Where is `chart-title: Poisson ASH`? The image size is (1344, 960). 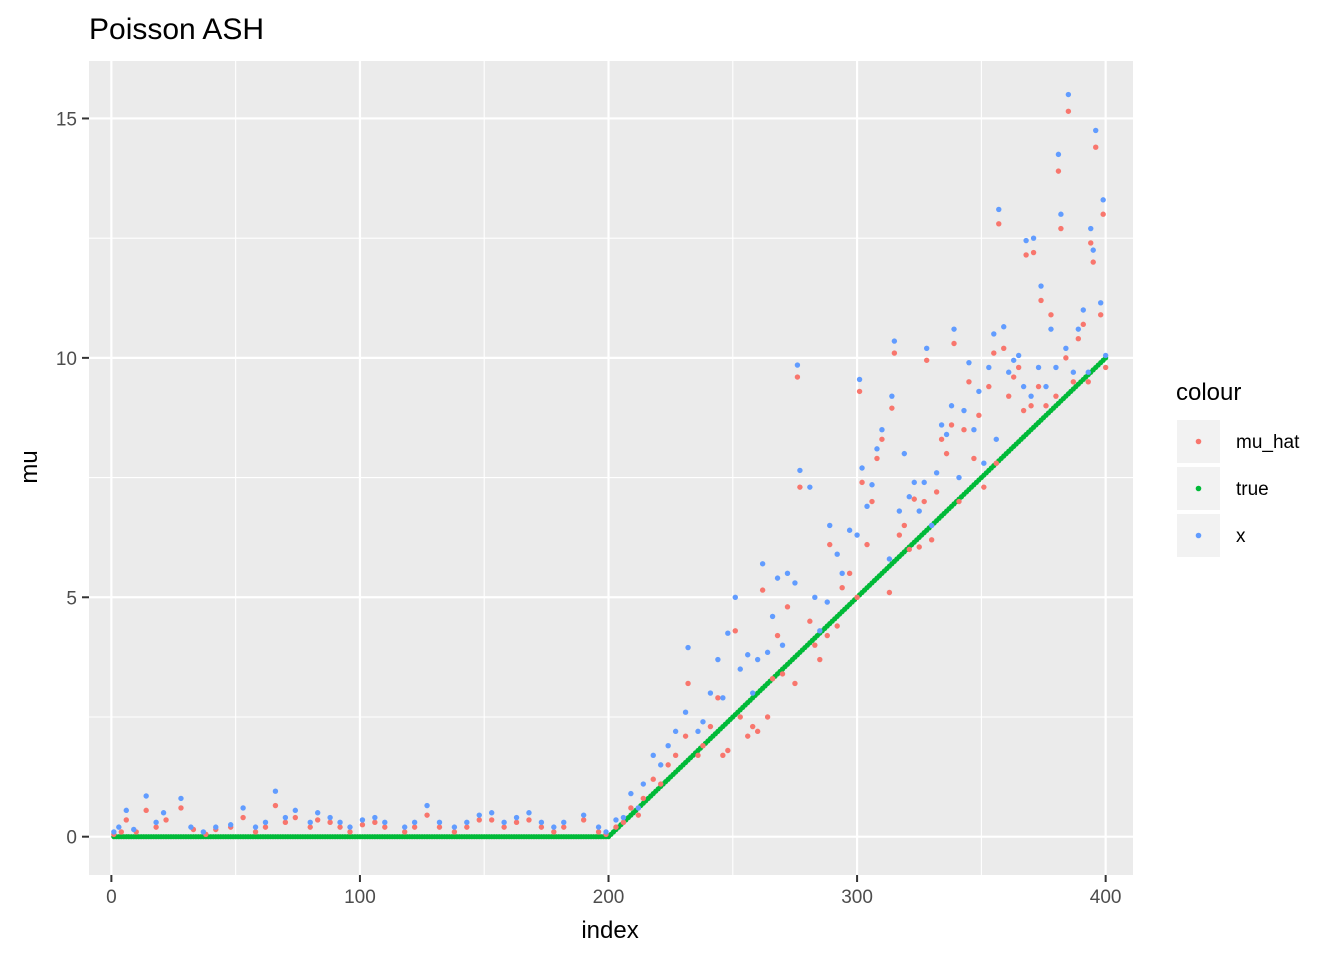 chart-title: Poisson ASH is located at coordinates (176, 29).